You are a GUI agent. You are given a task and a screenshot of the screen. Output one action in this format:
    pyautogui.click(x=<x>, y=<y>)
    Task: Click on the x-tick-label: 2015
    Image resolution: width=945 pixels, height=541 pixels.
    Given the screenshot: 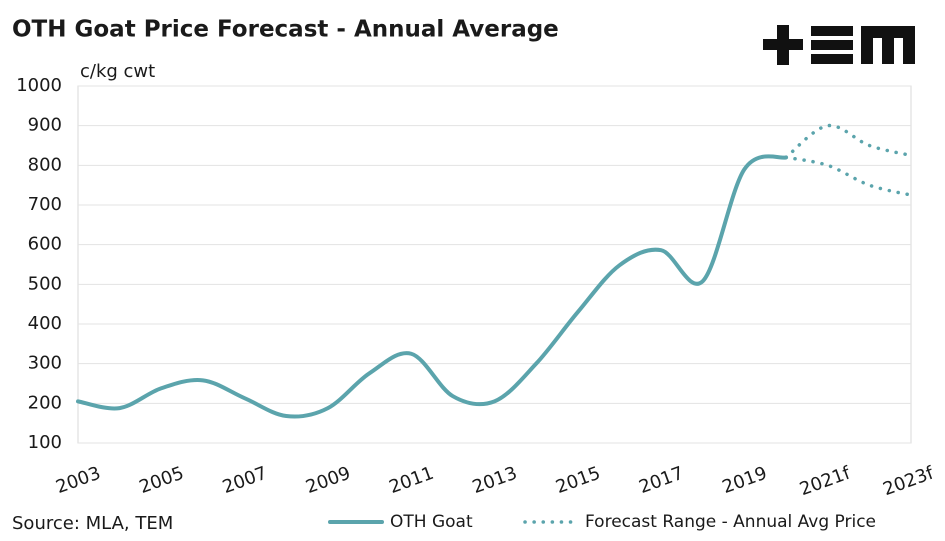 What is the action you would take?
    pyautogui.click(x=578, y=480)
    